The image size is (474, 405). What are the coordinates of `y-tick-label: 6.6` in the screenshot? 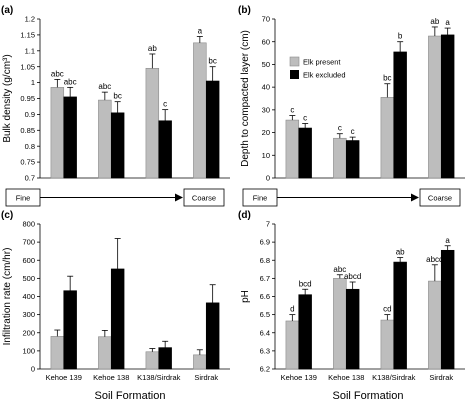 It's located at (265, 296).